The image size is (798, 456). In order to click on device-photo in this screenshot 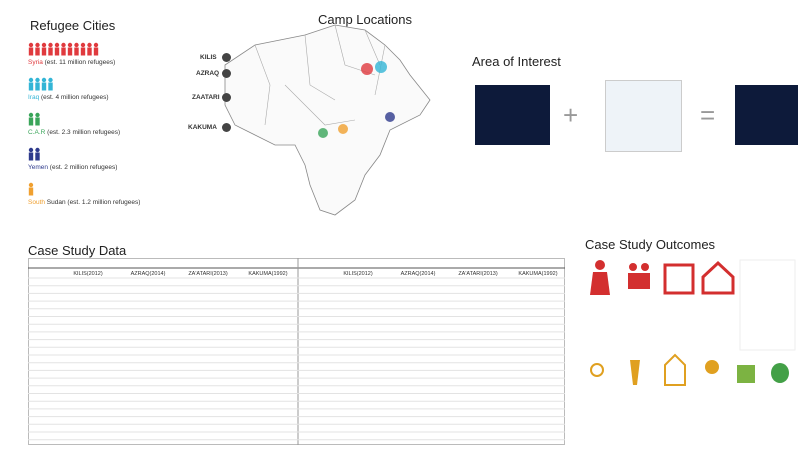, I will do `click(643, 116)`.